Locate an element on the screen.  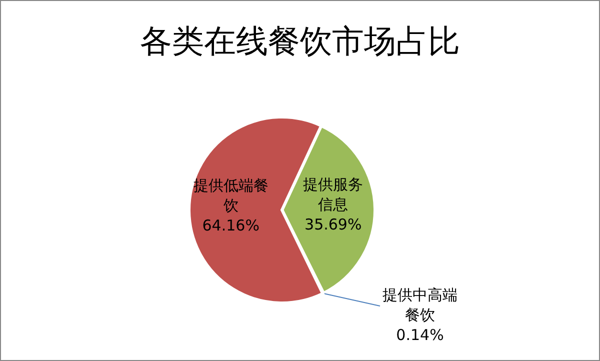
slice-label: 提供中高端餐饮 is located at coordinates (420, 305).